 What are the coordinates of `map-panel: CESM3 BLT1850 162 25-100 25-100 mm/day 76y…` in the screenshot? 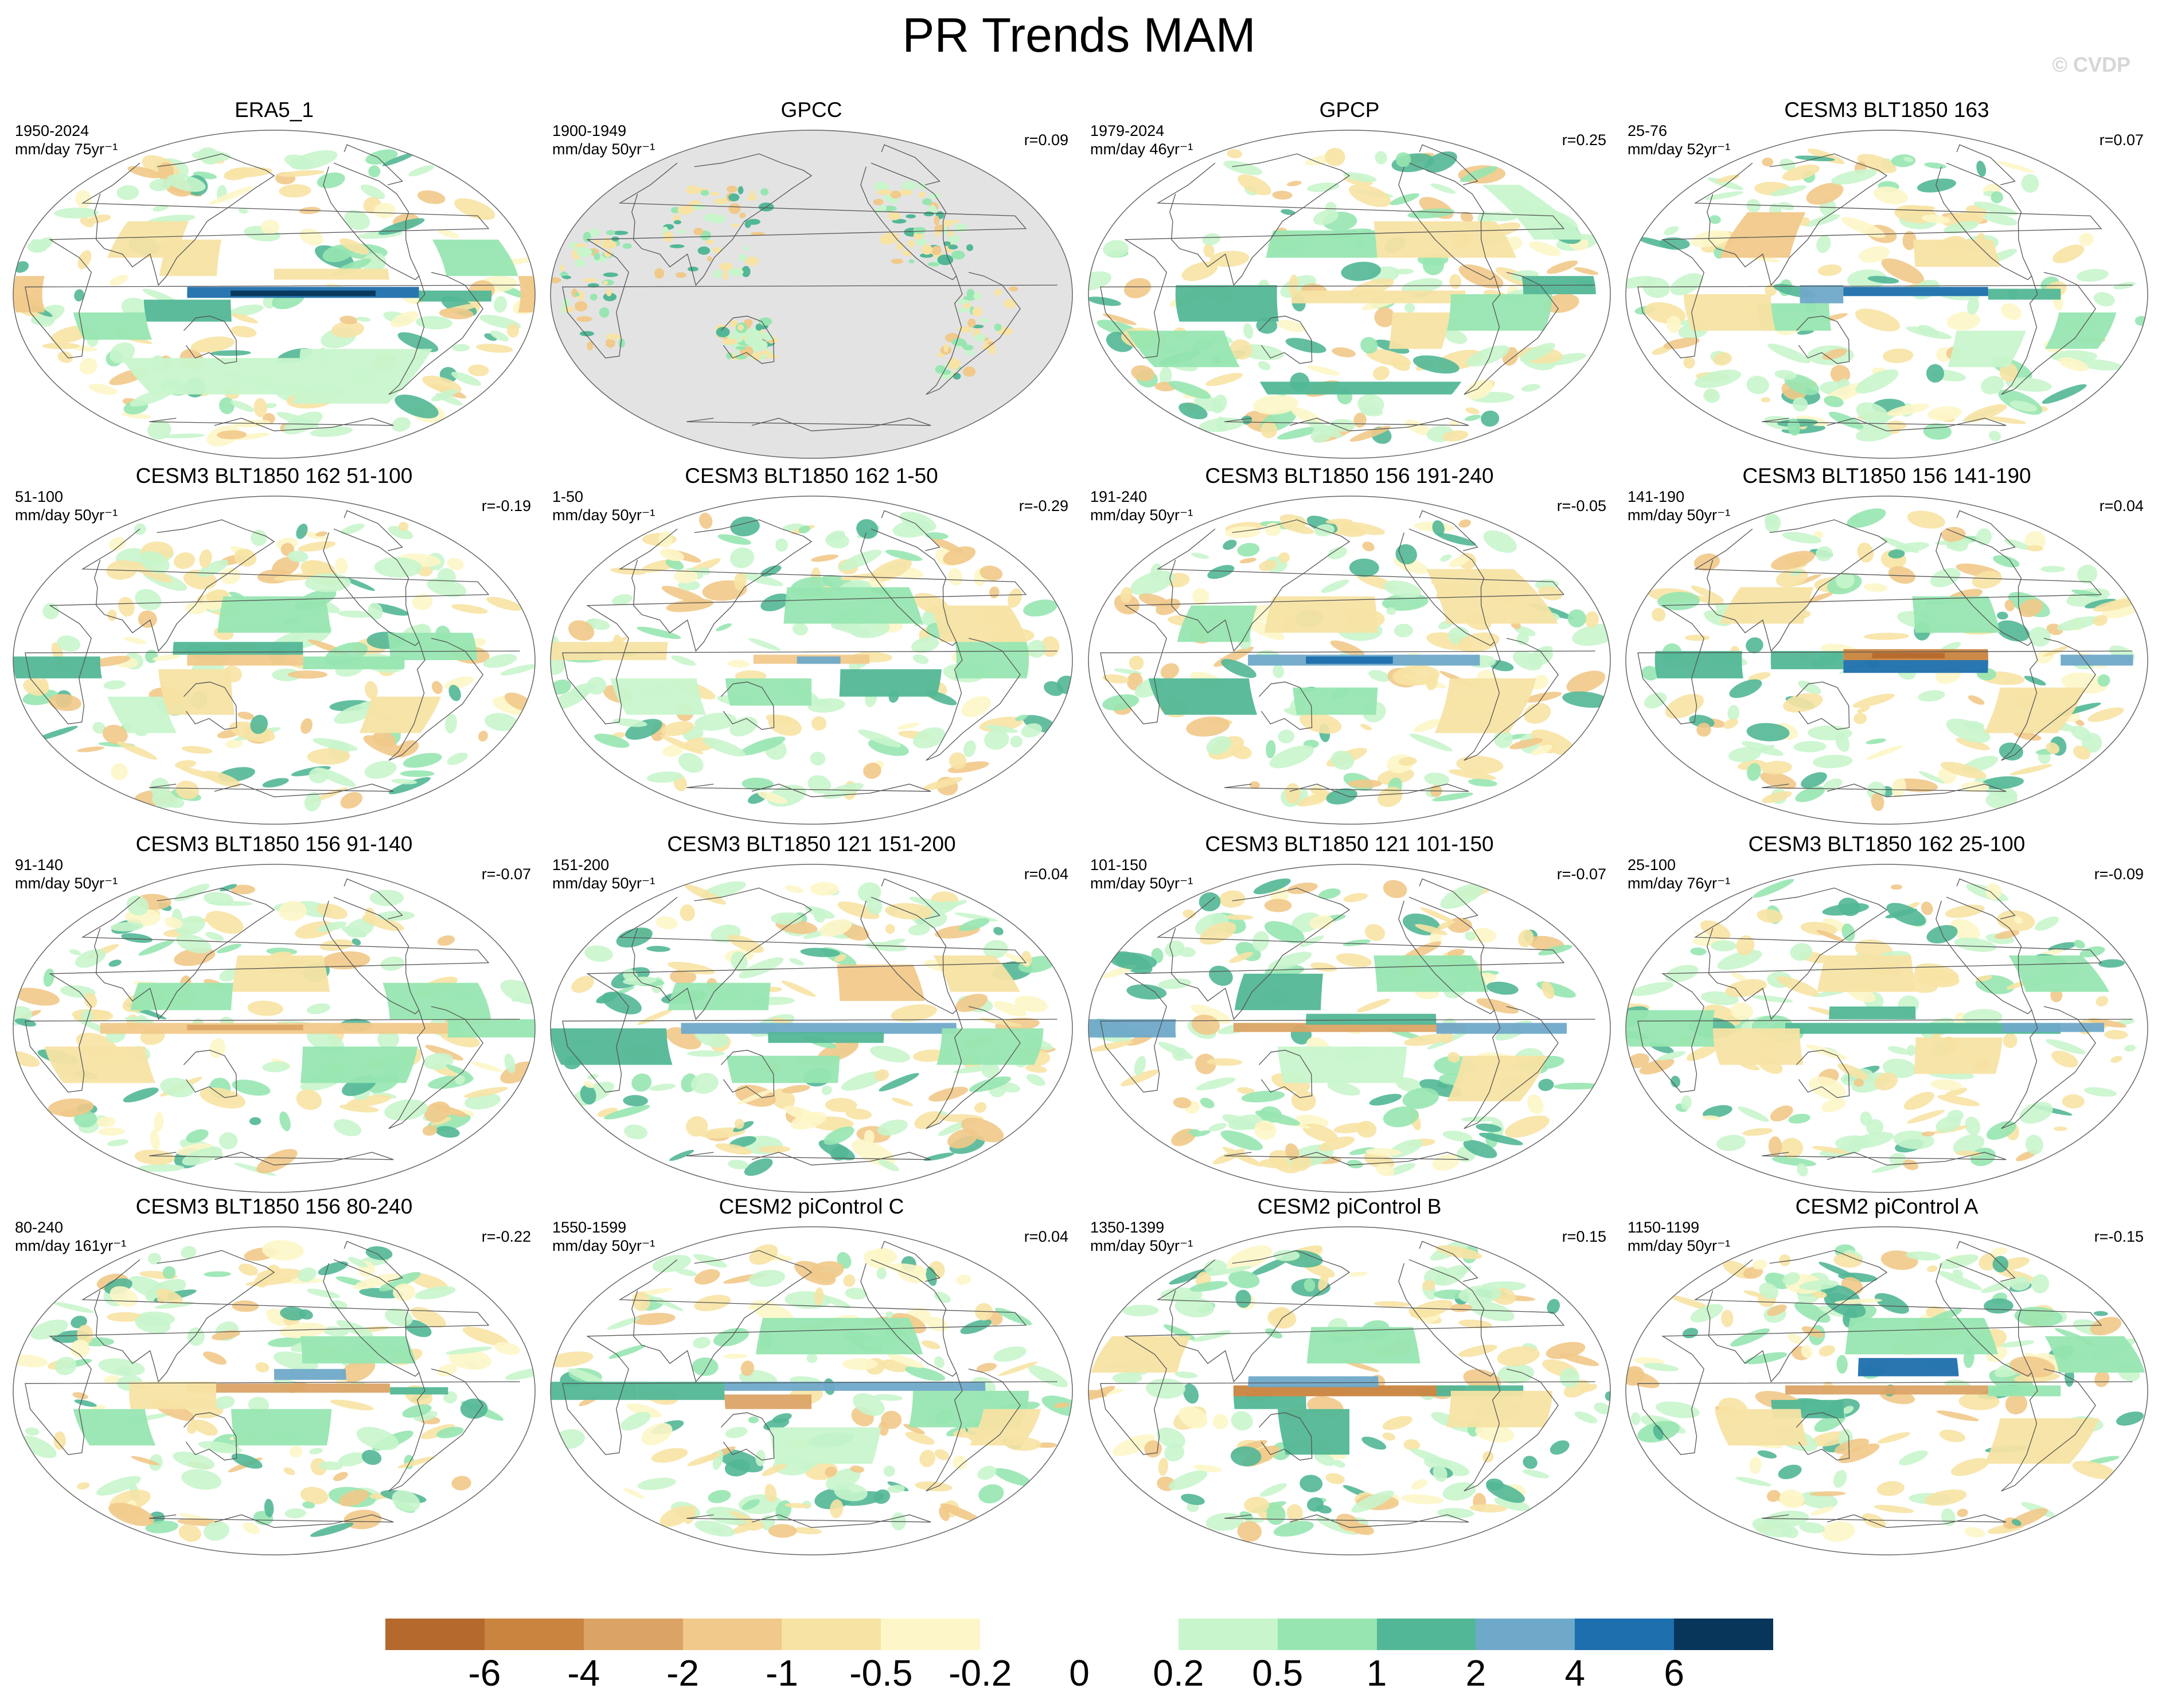 It's located at (1886, 1015).